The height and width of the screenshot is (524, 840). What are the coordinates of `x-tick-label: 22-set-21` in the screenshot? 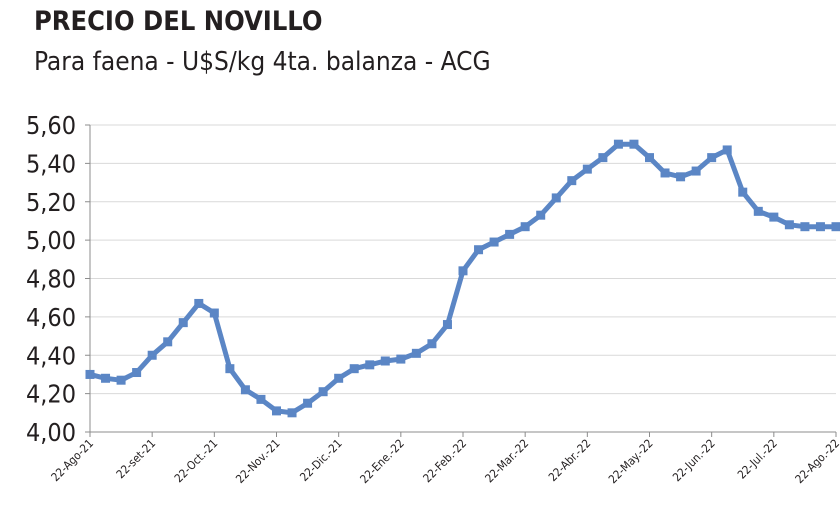 It's located at (135, 458).